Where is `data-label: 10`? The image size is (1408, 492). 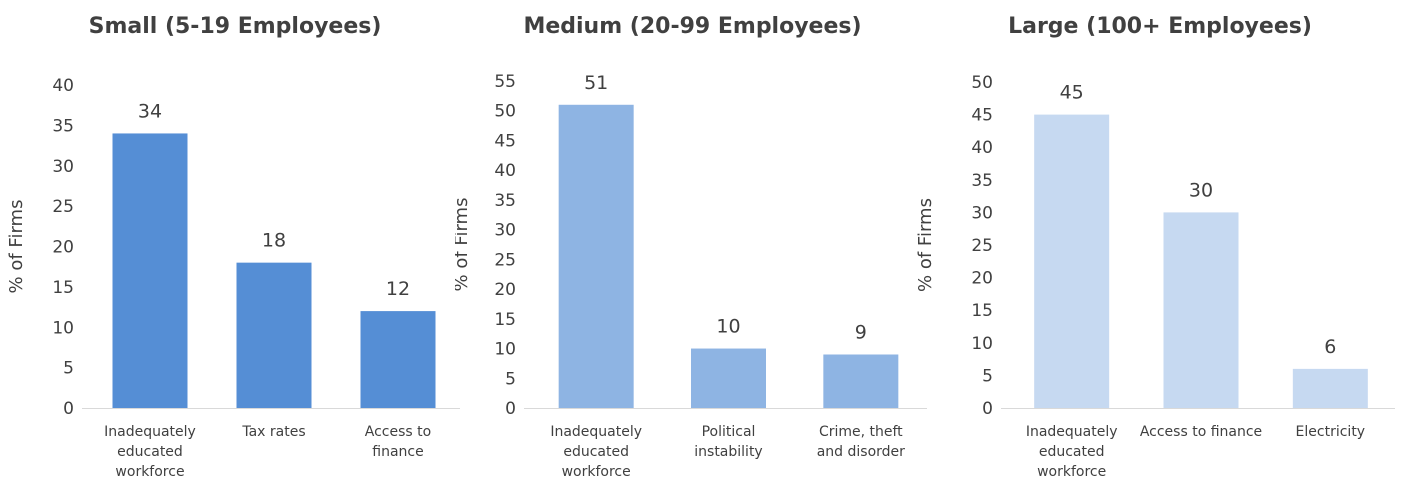
data-label: 10 is located at coordinates (728, 327).